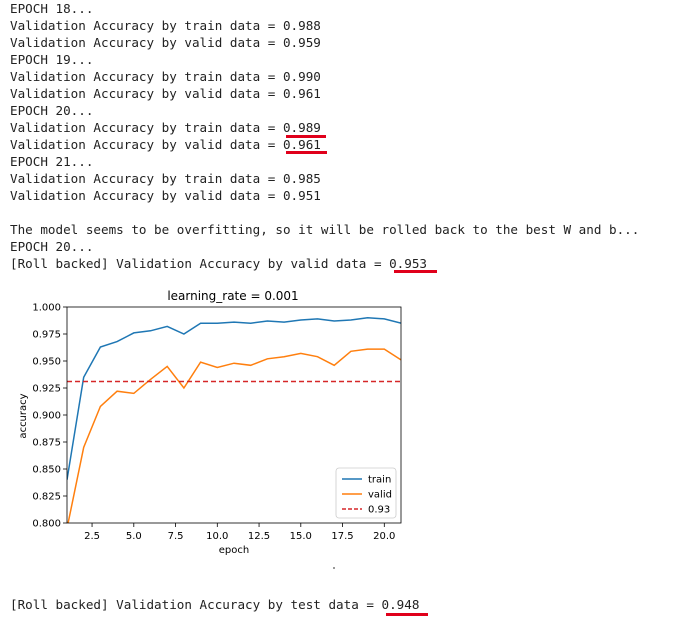 The width and height of the screenshot is (673, 637). Describe the element at coordinates (46, 416) in the screenshot. I see `y-tick-label: 0.900` at that location.